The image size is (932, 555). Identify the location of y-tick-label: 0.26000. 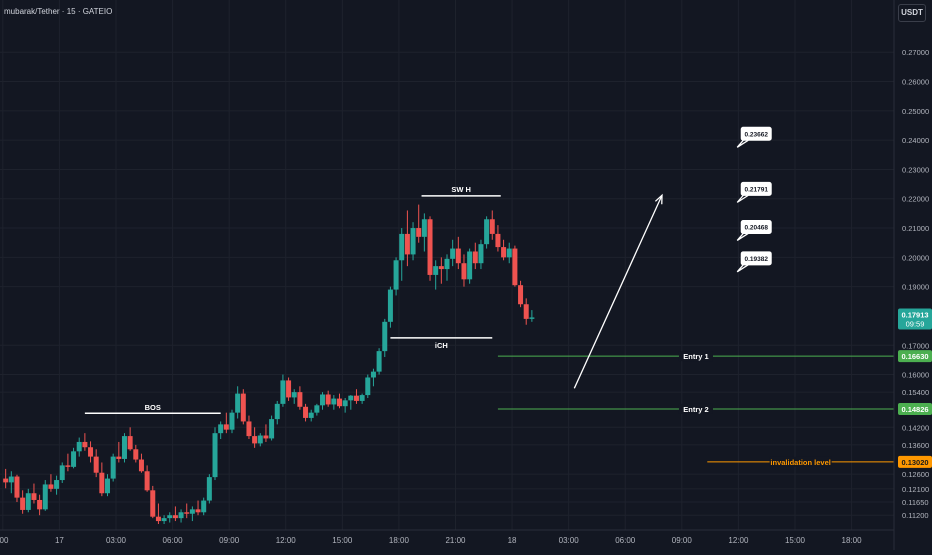
(915, 82).